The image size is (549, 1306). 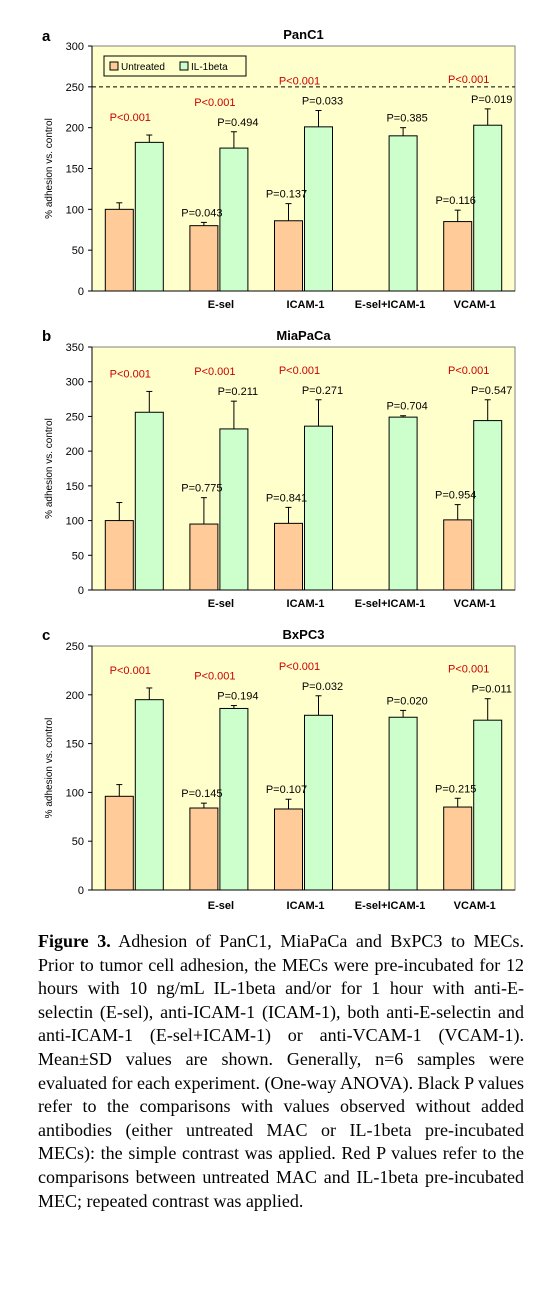 I want to click on panel-letter: c, so click(x=46, y=635).